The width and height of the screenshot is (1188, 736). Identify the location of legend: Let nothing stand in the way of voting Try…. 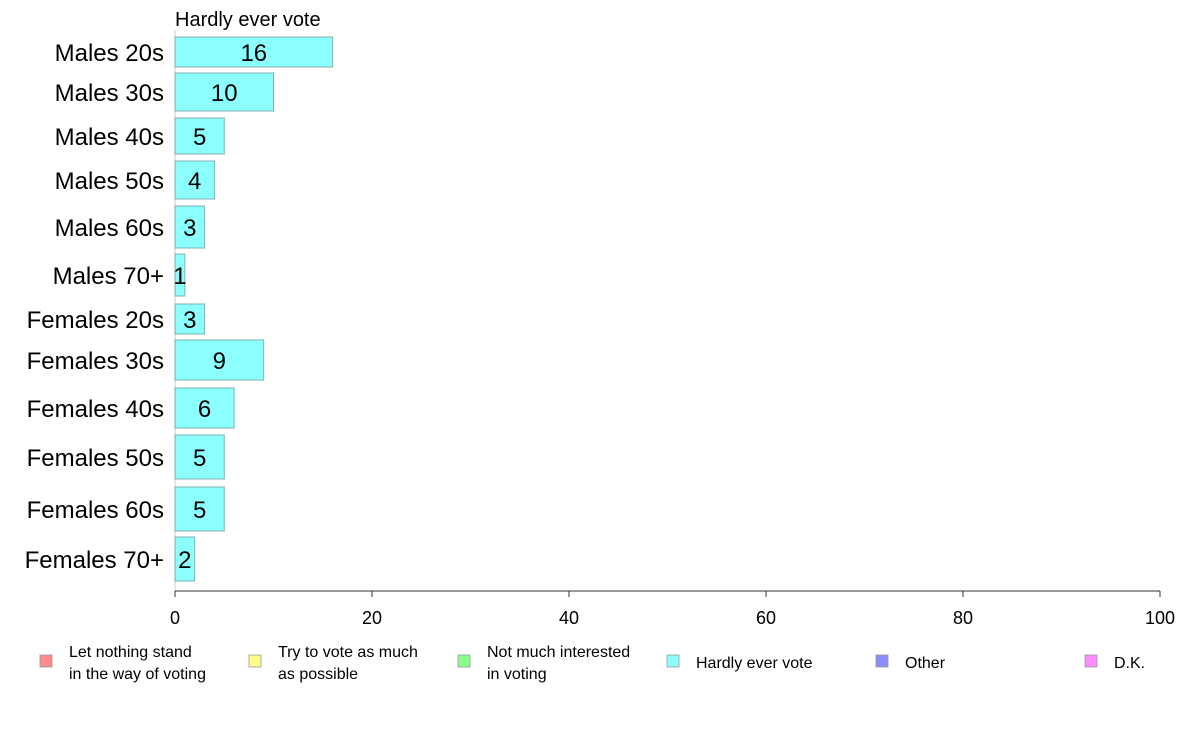
(592, 663).